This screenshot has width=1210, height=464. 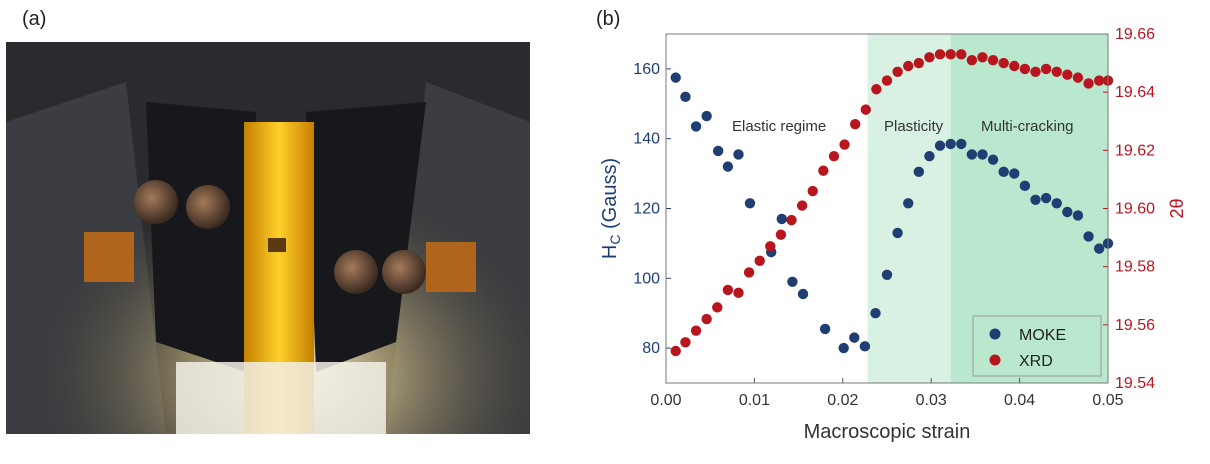 What do you see at coordinates (366, 237) in the screenshot?
I see `photo-right-clamp` at bounding box center [366, 237].